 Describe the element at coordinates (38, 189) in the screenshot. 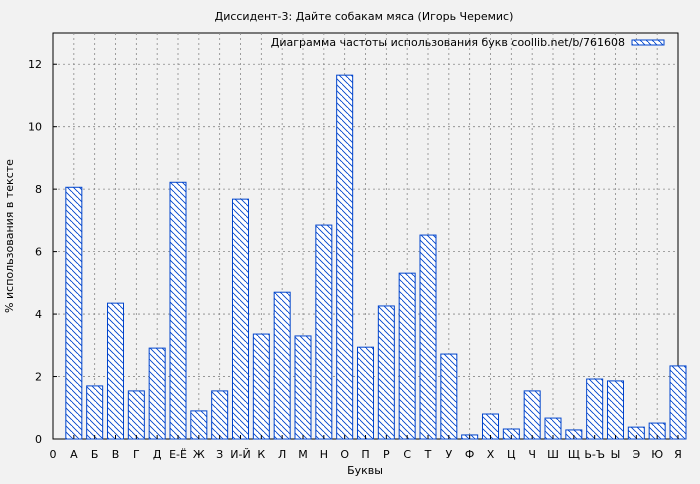

I see `y-tick-label: 8` at that location.